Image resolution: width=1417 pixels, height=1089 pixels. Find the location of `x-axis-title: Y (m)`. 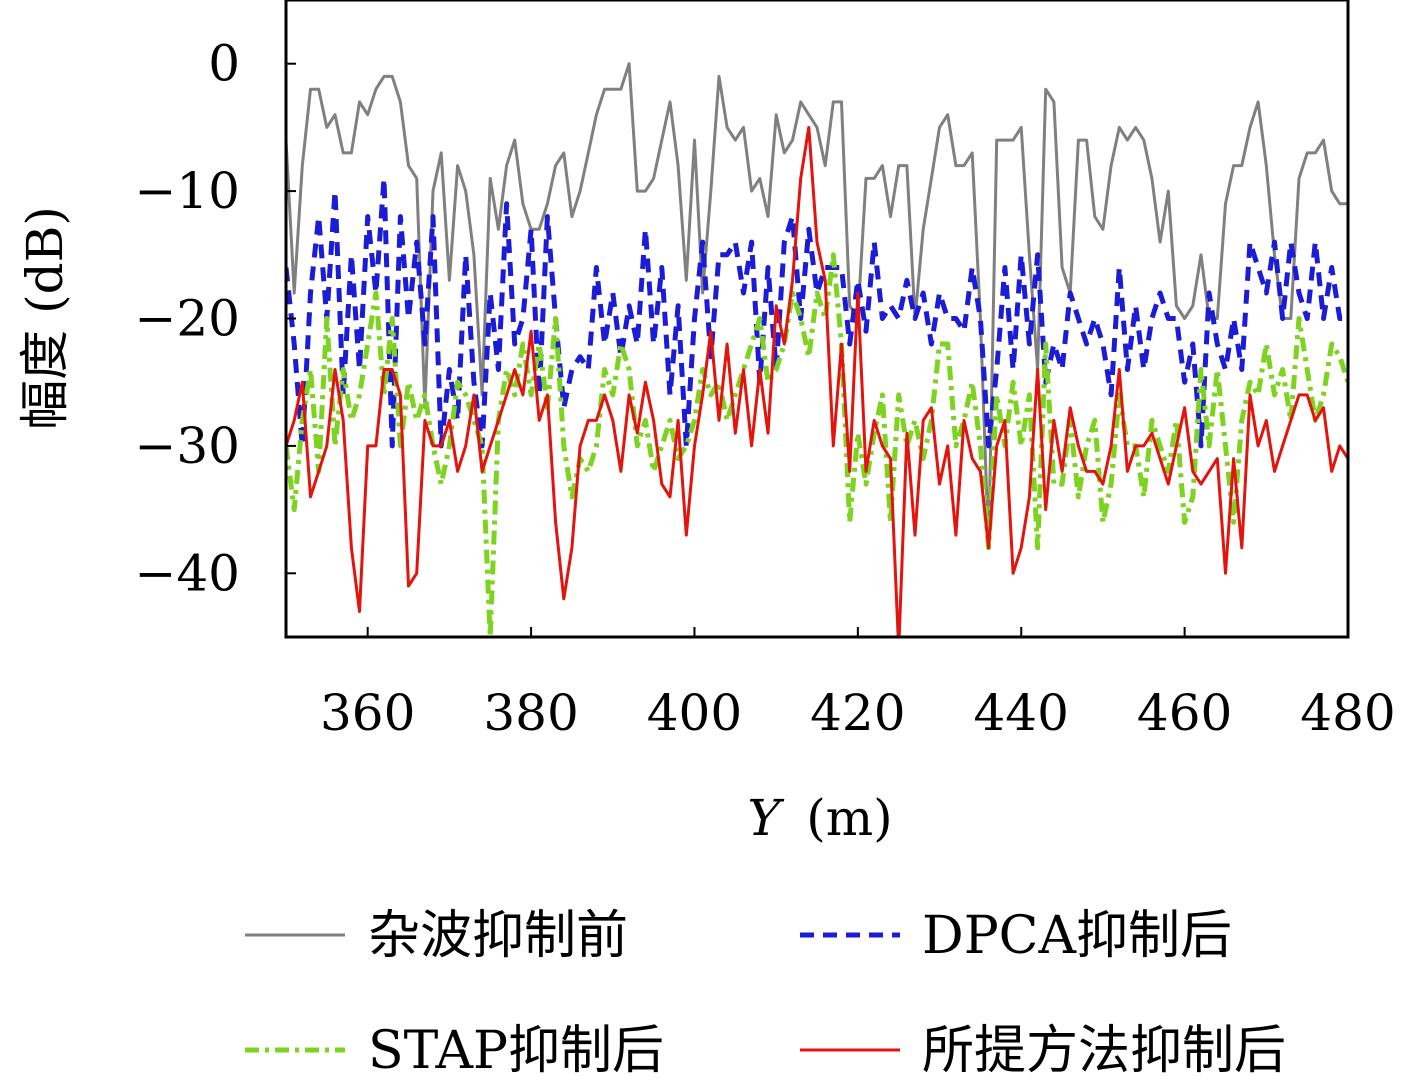

x-axis-title: Y (m) is located at coordinates (819, 818).